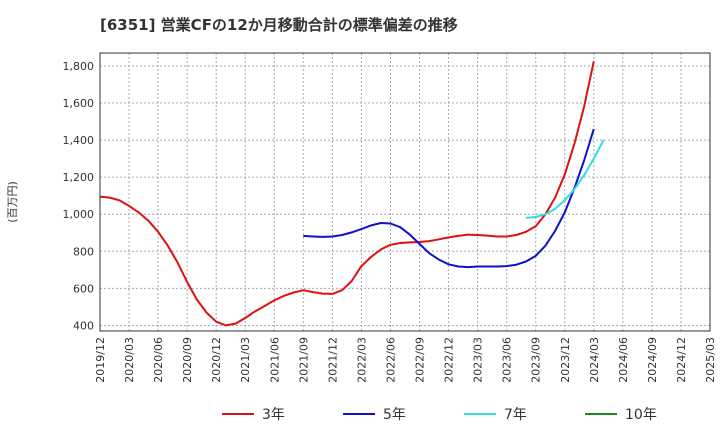  I want to click on legend-label: 5年, so click(394, 415).